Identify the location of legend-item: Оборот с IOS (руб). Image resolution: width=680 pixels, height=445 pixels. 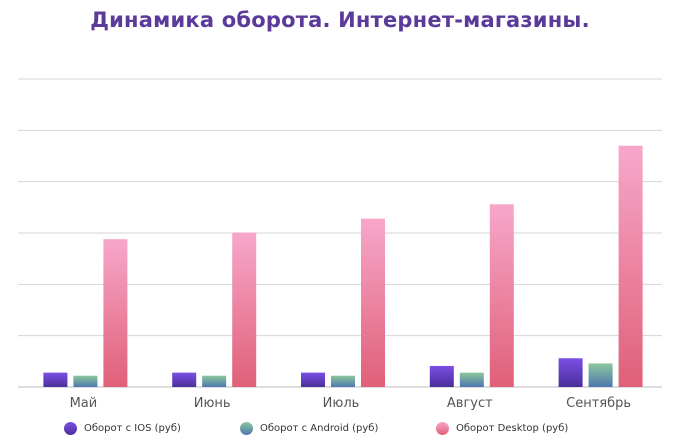
(122, 428).